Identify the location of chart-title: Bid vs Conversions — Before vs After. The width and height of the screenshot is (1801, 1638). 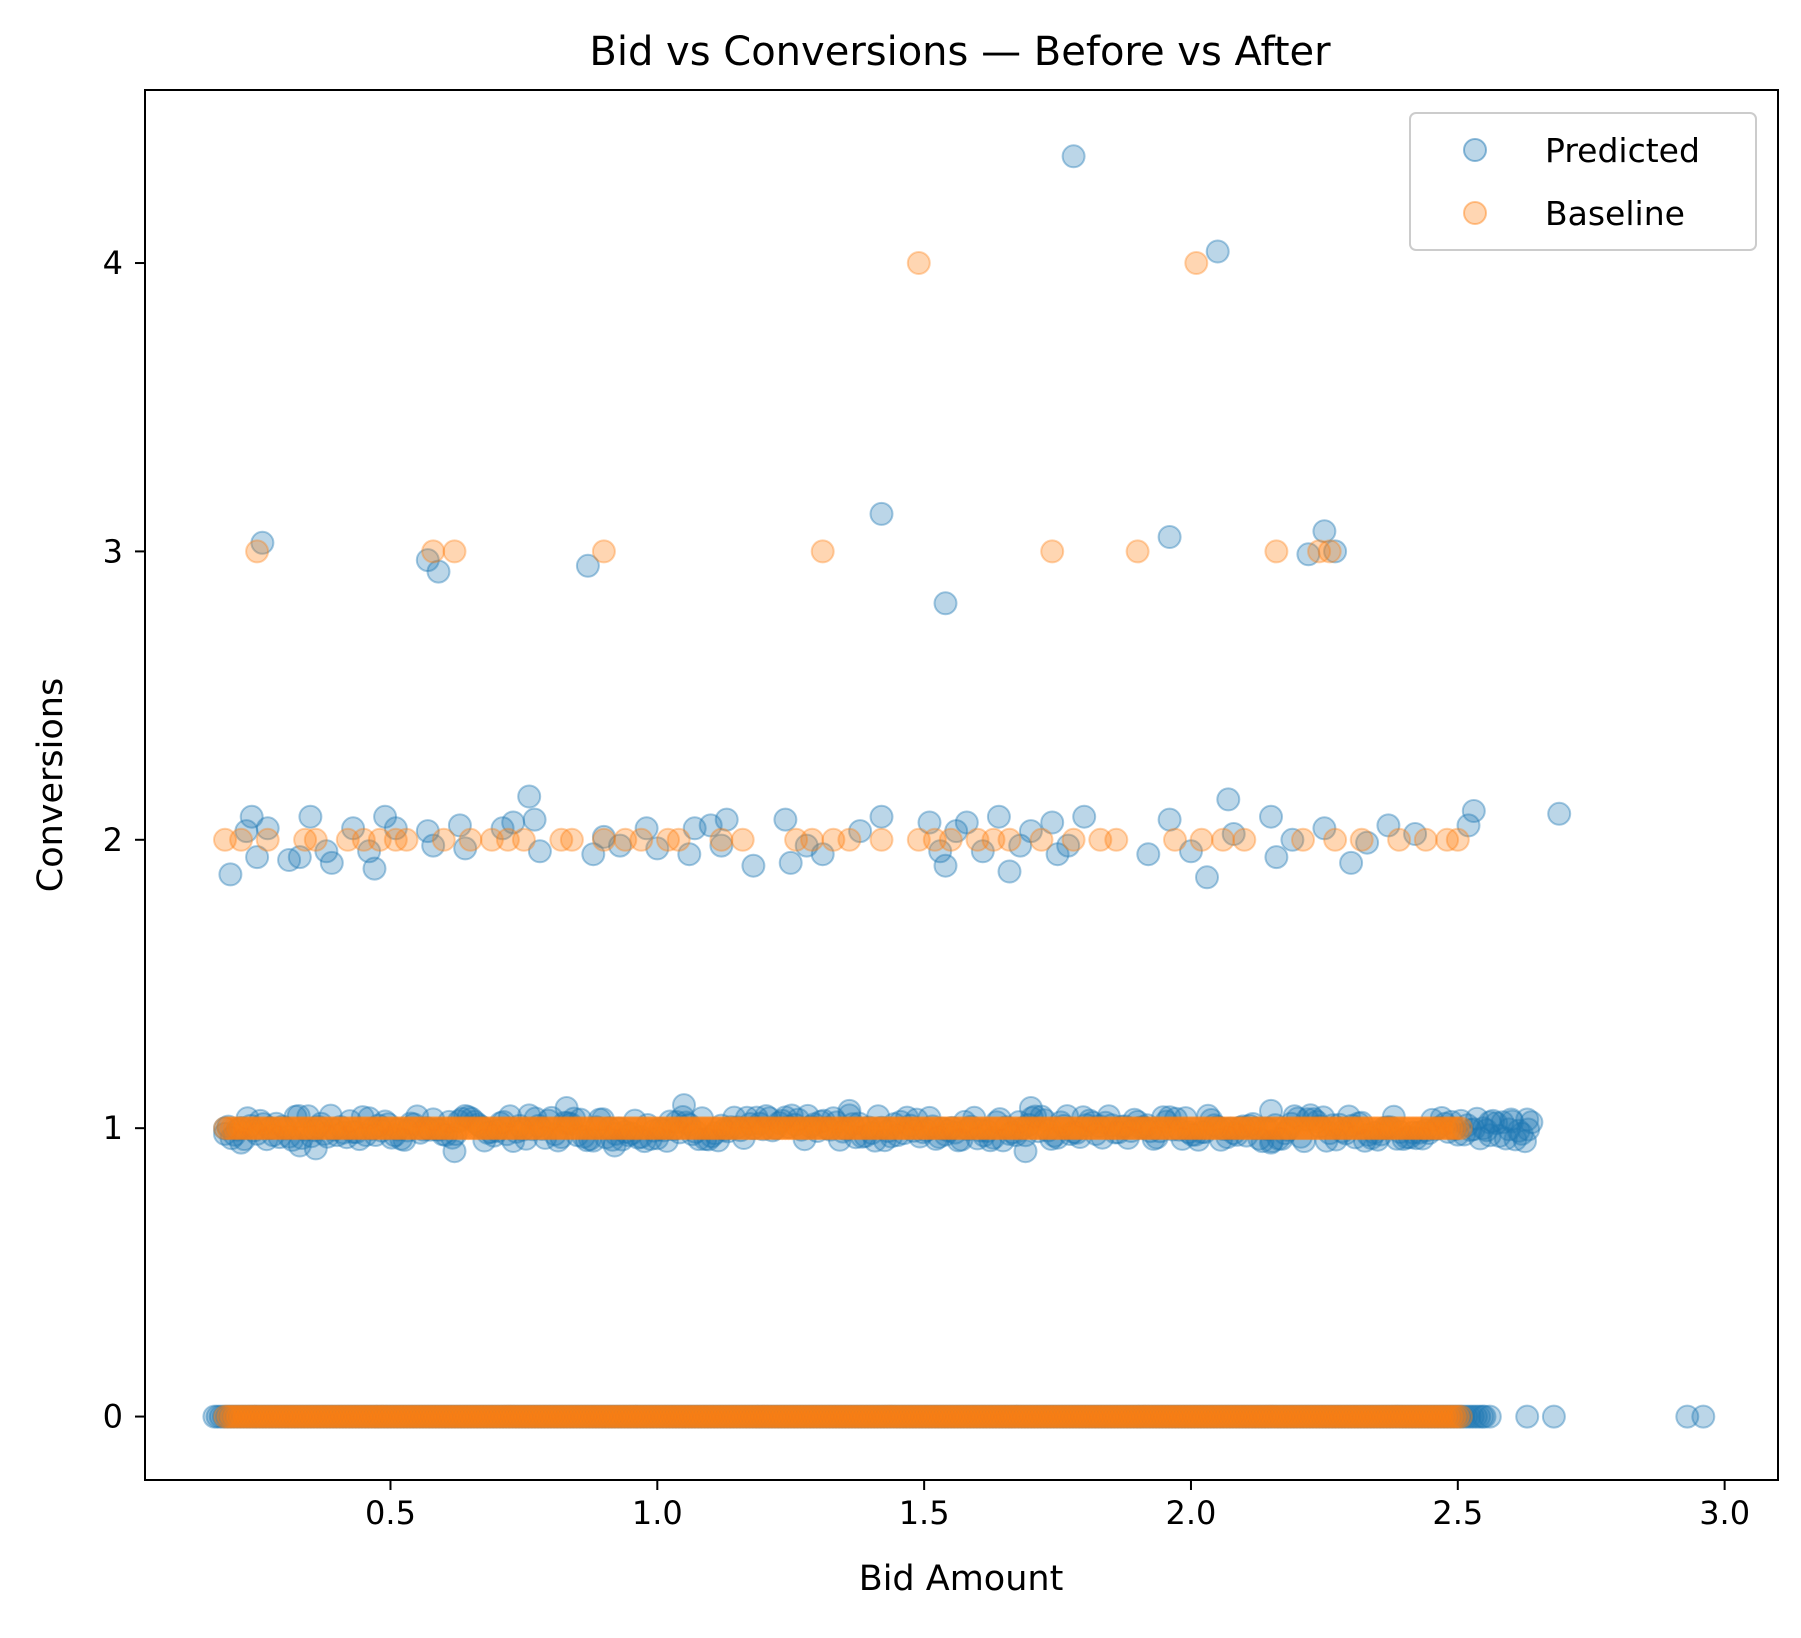
(960, 52).